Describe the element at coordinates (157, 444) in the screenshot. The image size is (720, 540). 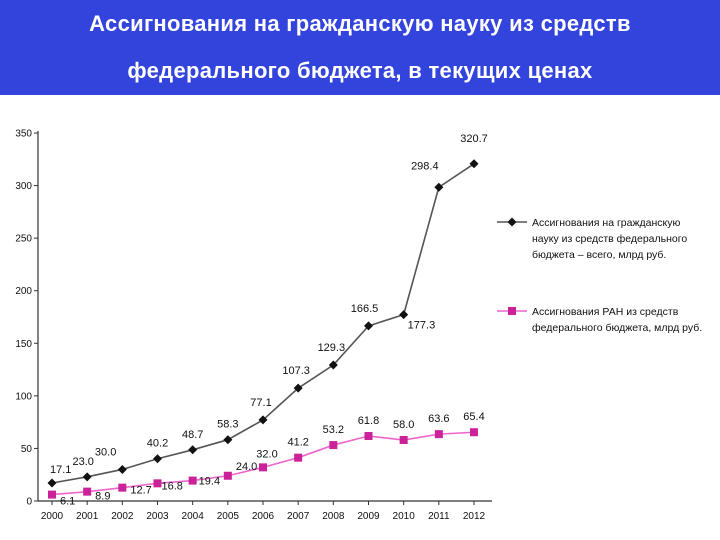
I see `series-total-data-label: 40.2` at that location.